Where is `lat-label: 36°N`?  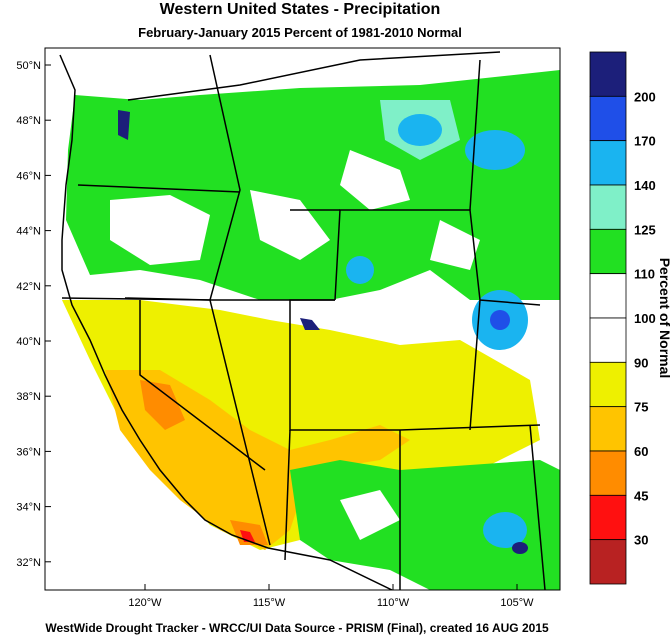
lat-label: 36°N is located at coordinates (28, 452).